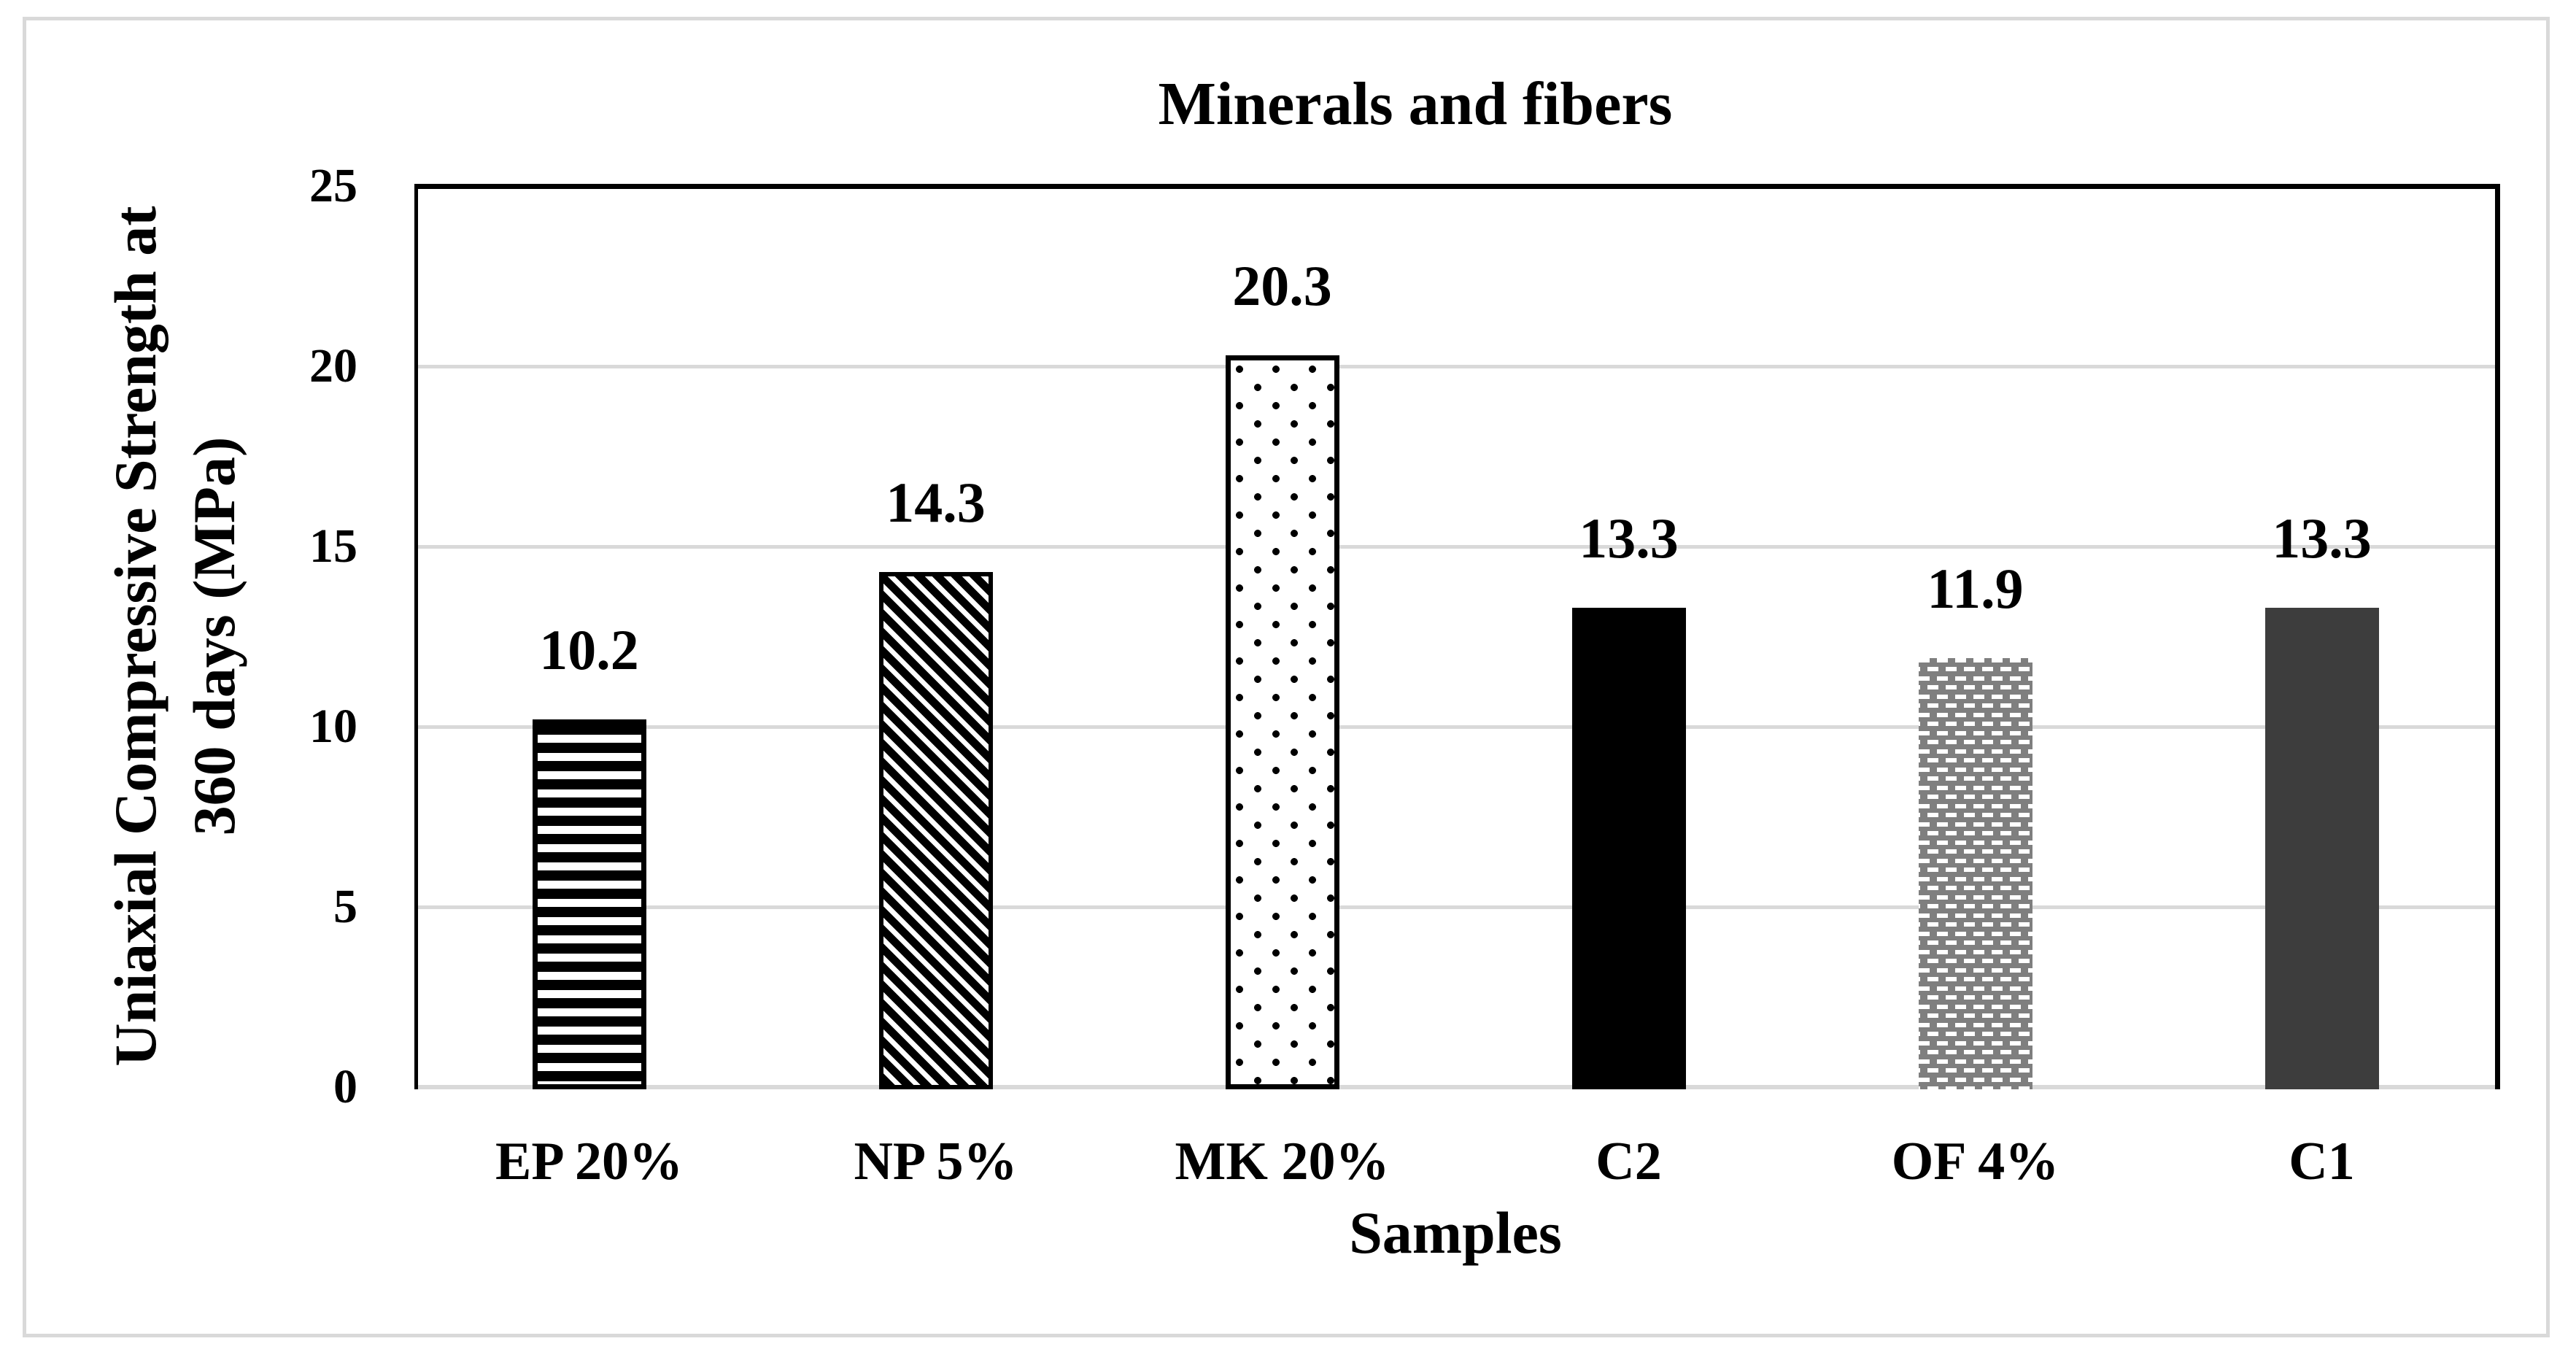 The width and height of the screenshot is (2576, 1360). Describe the element at coordinates (1455, 1232) in the screenshot. I see `x-axis-title: Samples` at that location.